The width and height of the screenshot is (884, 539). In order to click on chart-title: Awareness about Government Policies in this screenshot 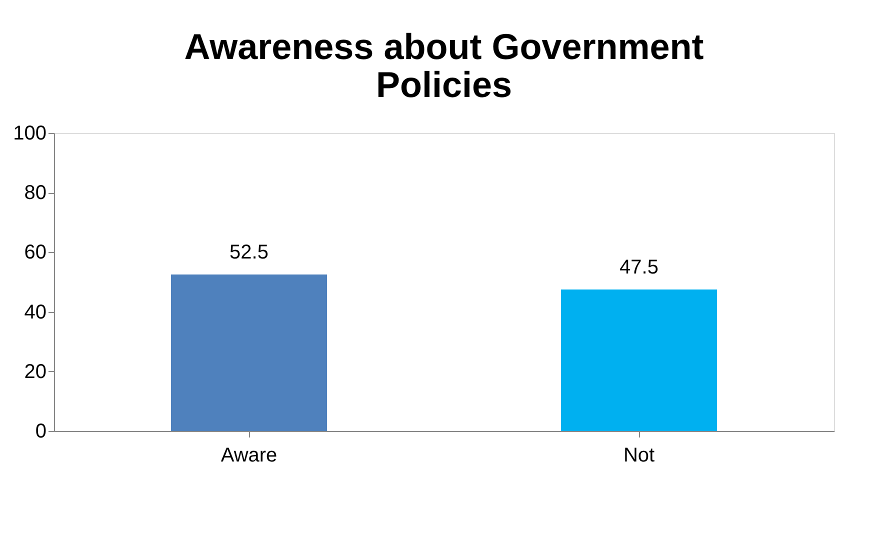, I will do `click(444, 65)`.